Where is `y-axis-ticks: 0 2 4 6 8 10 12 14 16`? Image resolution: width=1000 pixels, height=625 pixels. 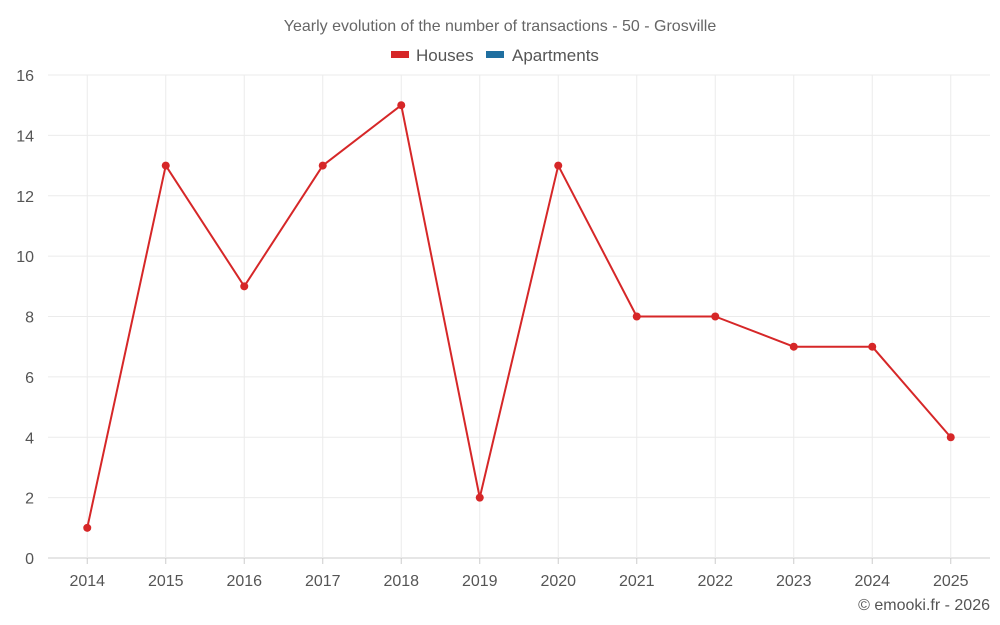
y-axis-ticks: 0 2 4 6 8 10 12 14 16 is located at coordinates (25, 318).